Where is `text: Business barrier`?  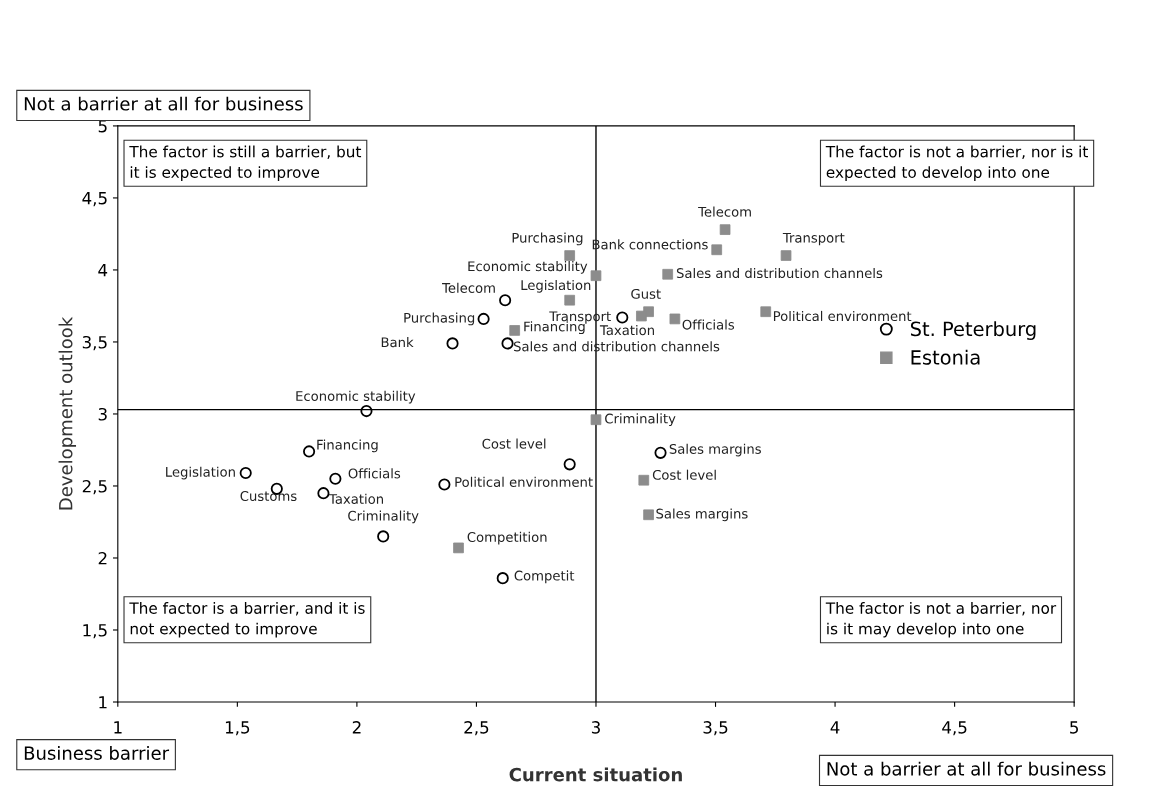 text: Business barrier is located at coordinates (97, 752).